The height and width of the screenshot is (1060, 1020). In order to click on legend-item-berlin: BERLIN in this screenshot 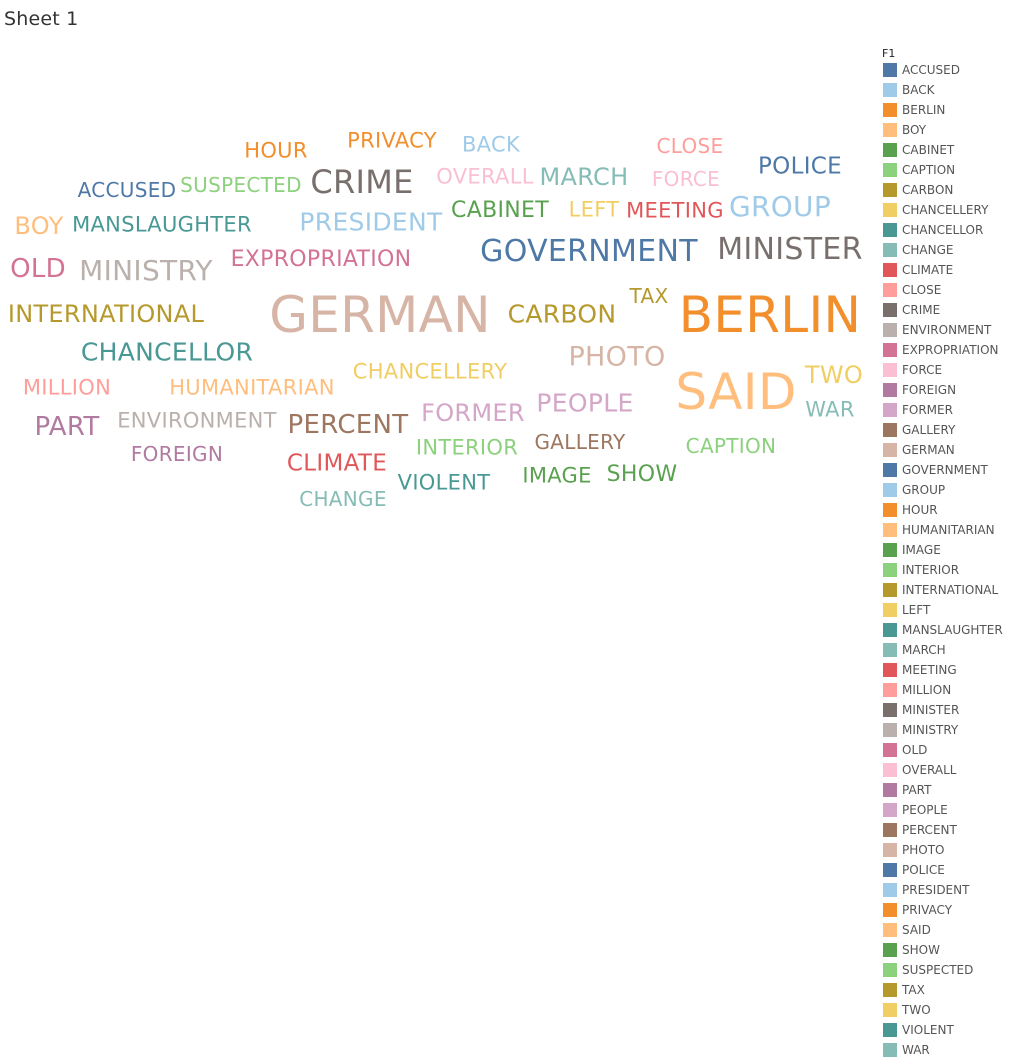, I will do `click(950, 110)`.